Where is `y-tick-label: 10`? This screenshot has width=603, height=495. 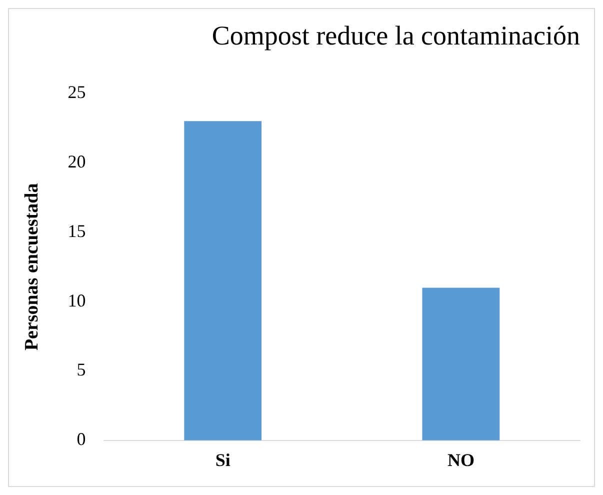 y-tick-label: 10 is located at coordinates (77, 300).